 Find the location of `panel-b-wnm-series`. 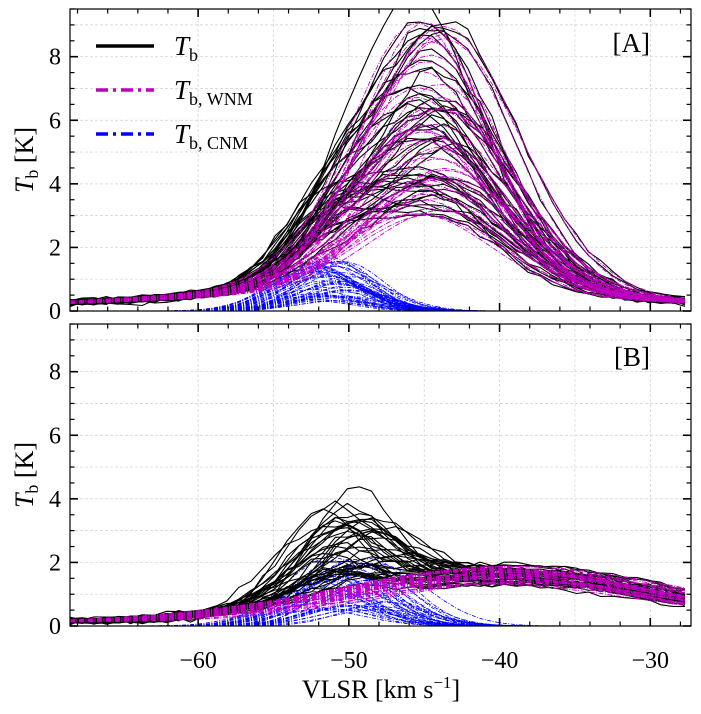

panel-b-wnm-series is located at coordinates (378, 594).